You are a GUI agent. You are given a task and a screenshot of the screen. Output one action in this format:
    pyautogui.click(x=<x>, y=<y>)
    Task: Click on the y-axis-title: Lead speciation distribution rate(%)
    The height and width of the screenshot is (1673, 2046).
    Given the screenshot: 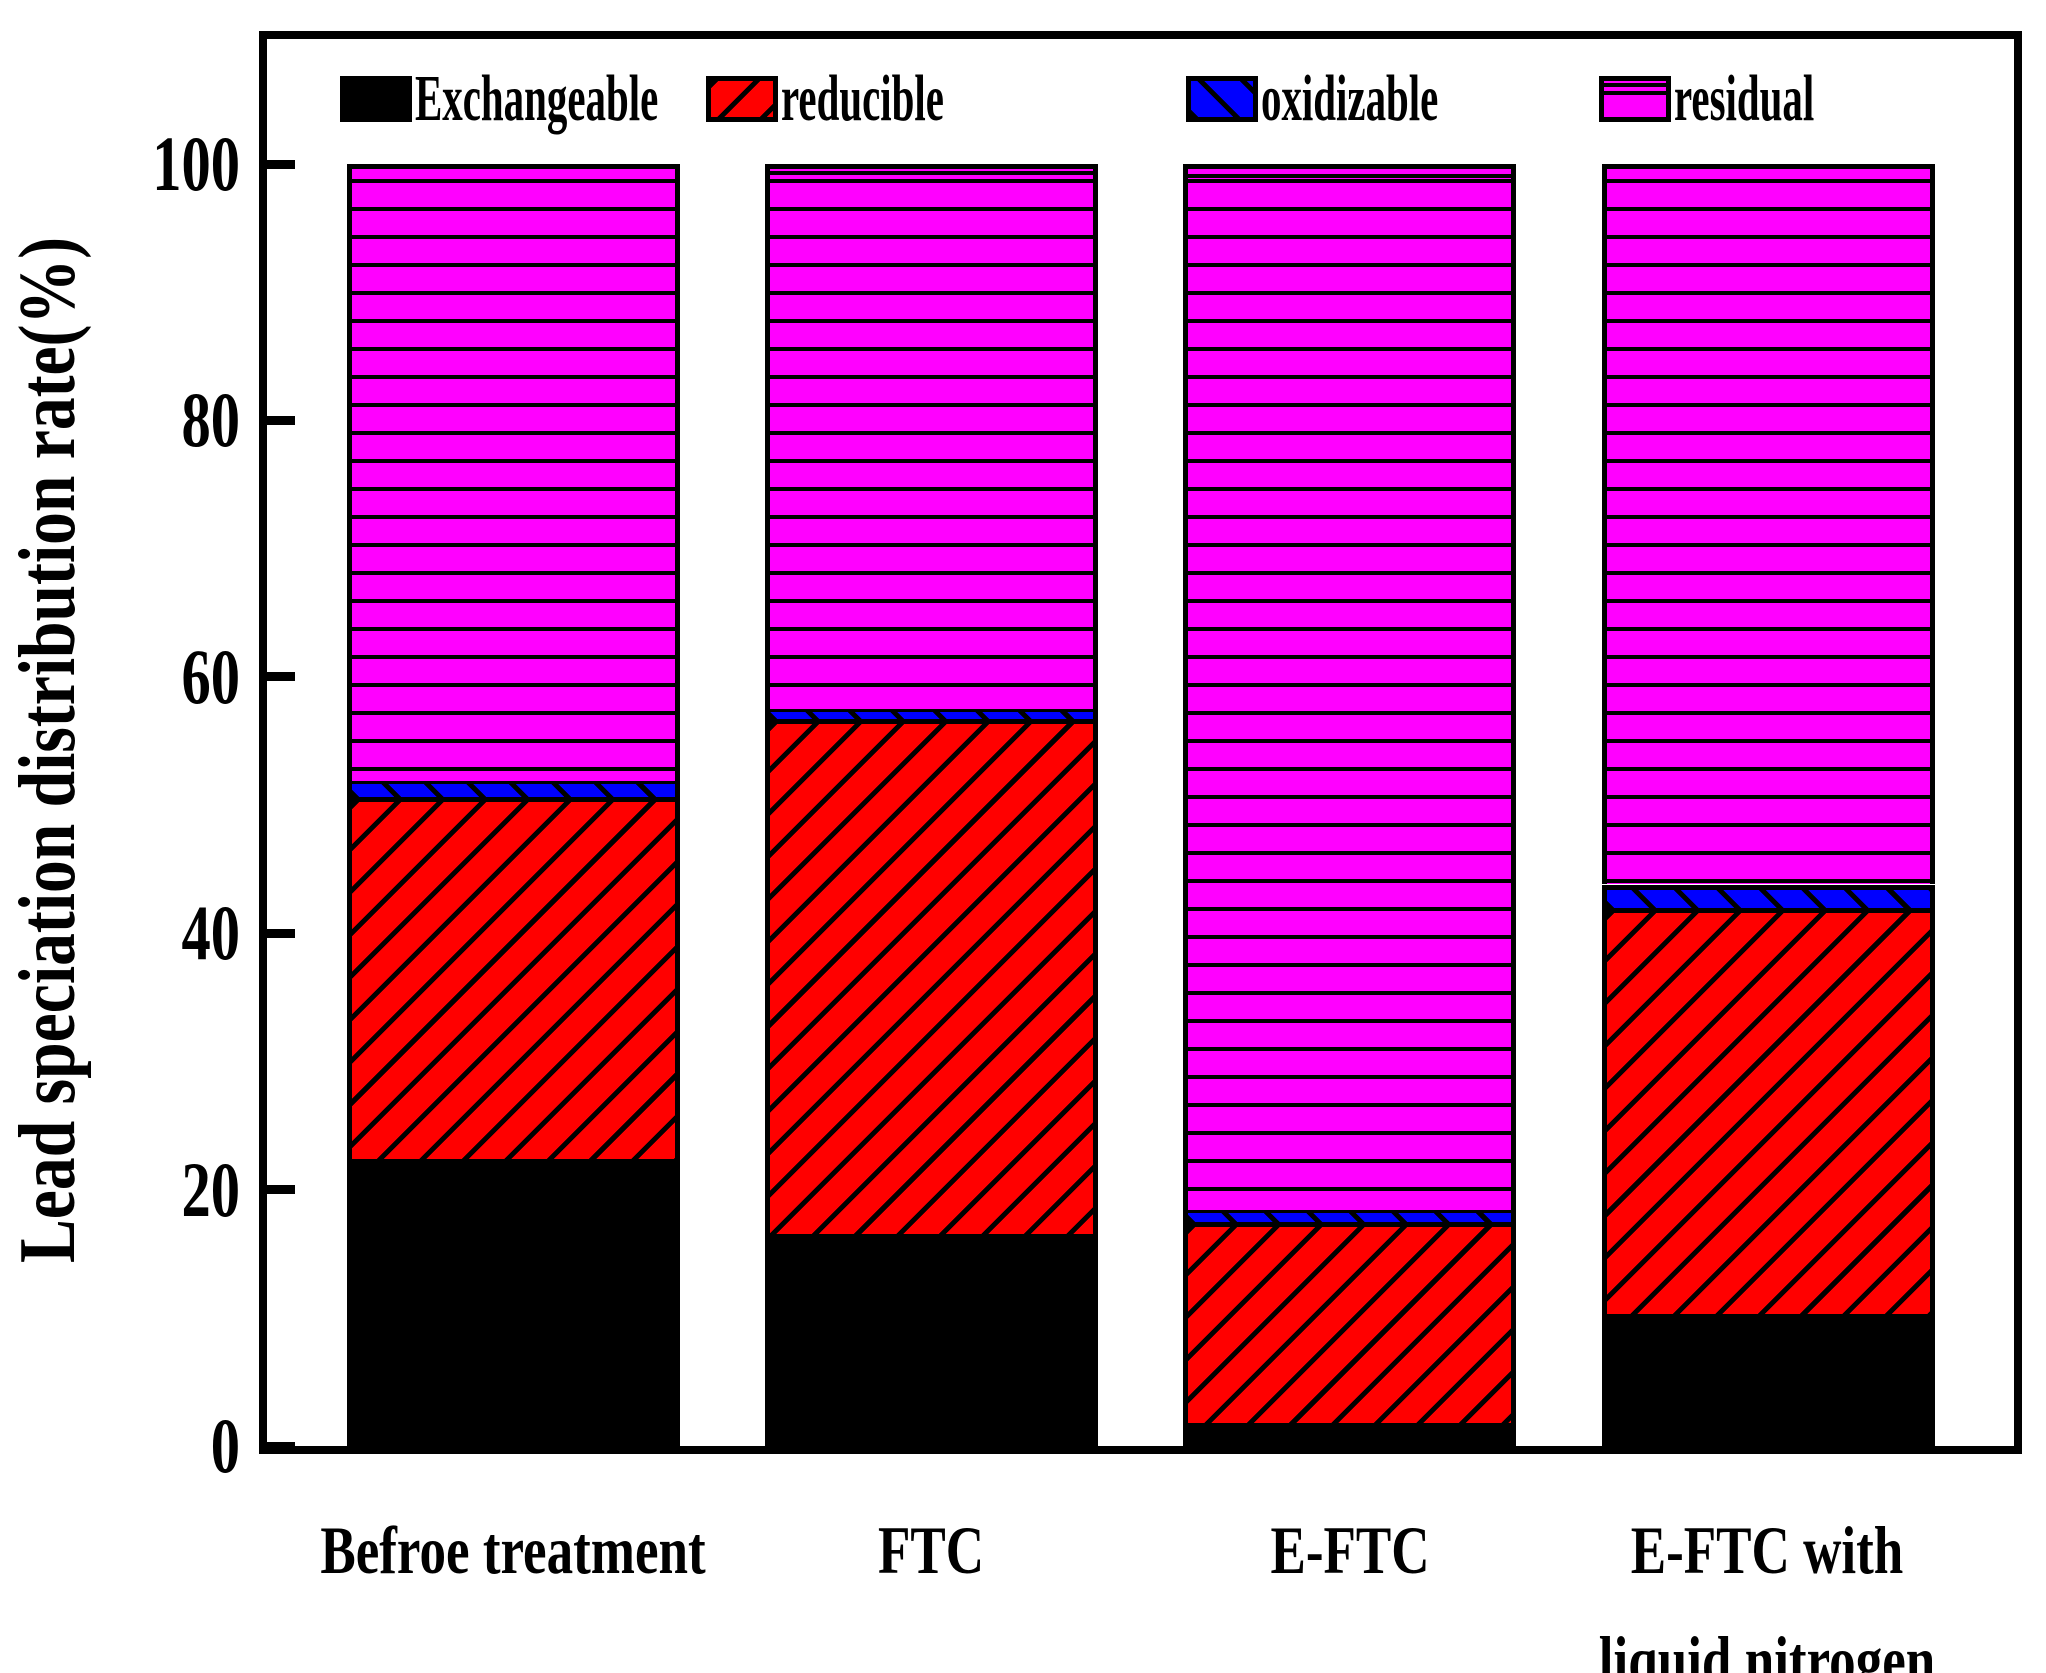 What is the action you would take?
    pyautogui.click(x=48, y=750)
    